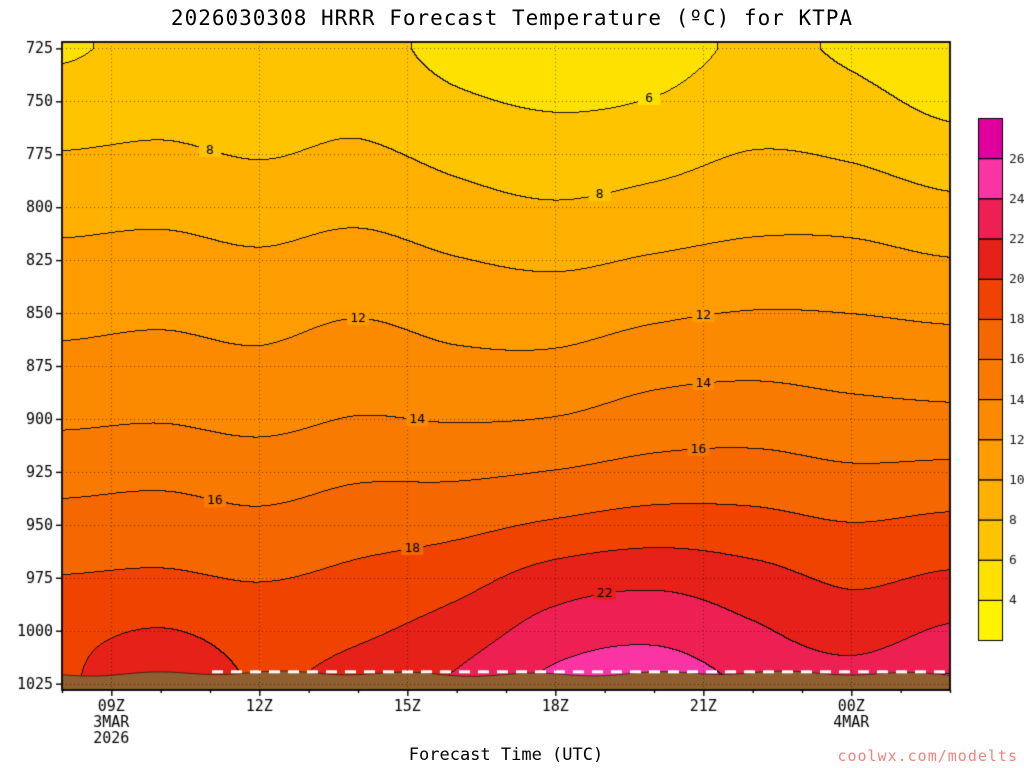 Image resolution: width=1024 pixels, height=768 pixels. I want to click on watermark-link: coolwx.com/modelts, so click(927, 756).